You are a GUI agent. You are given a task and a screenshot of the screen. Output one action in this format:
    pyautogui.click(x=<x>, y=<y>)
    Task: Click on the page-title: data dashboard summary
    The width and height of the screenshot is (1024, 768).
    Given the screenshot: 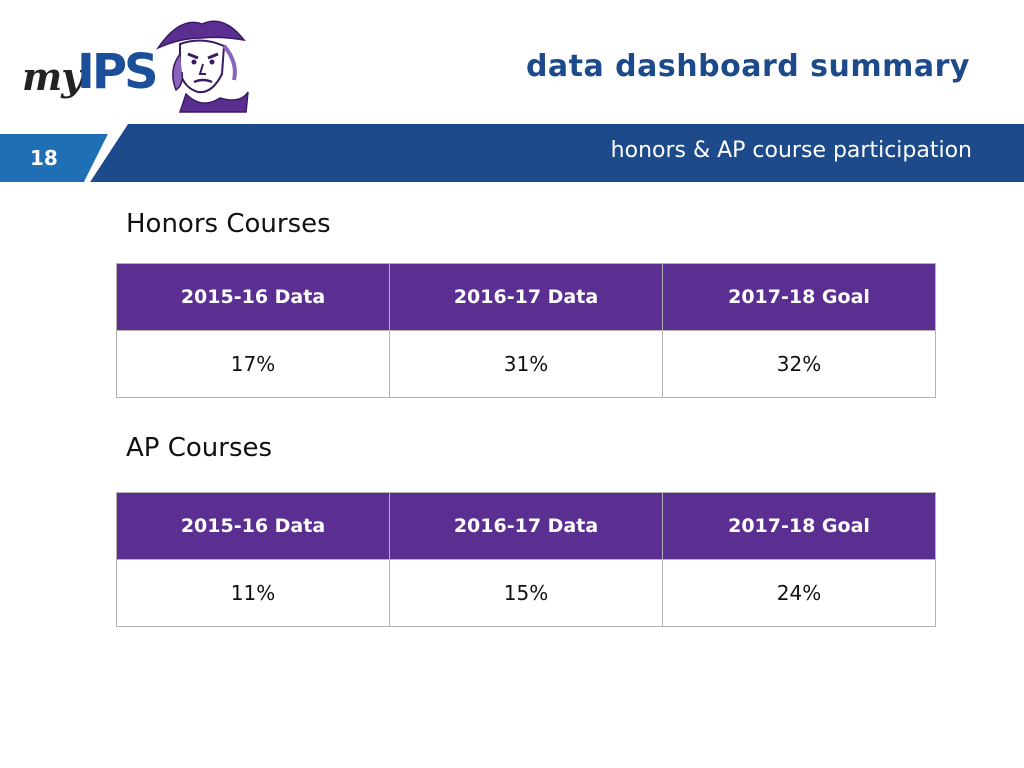 What is the action you would take?
    pyautogui.click(x=747, y=66)
    